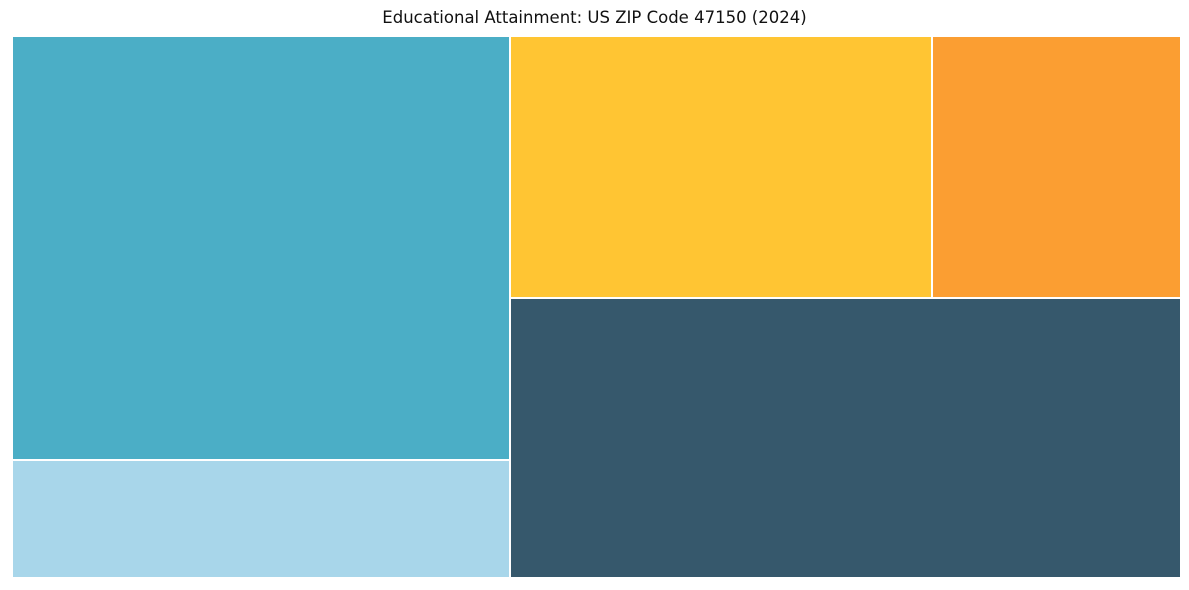 The height and width of the screenshot is (590, 1189). I want to click on treemap-cell-orange-top-right, so click(1056, 167).